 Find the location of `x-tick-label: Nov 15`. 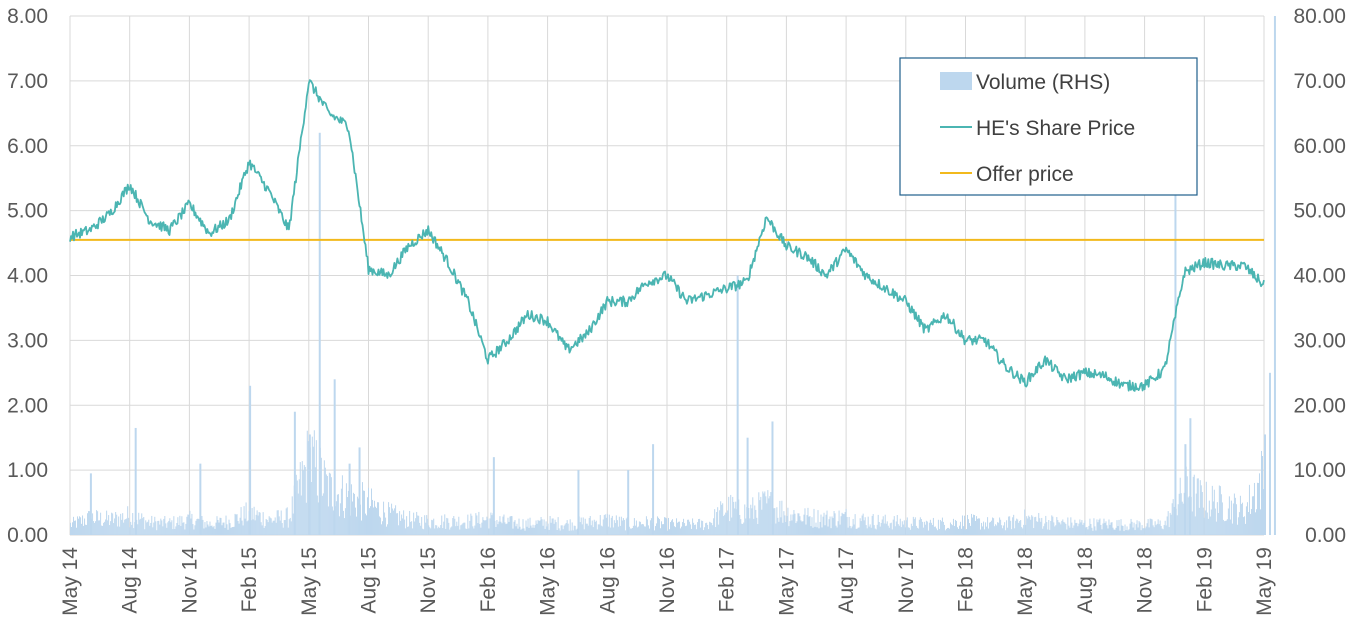

x-tick-label: Nov 15 is located at coordinates (428, 580).